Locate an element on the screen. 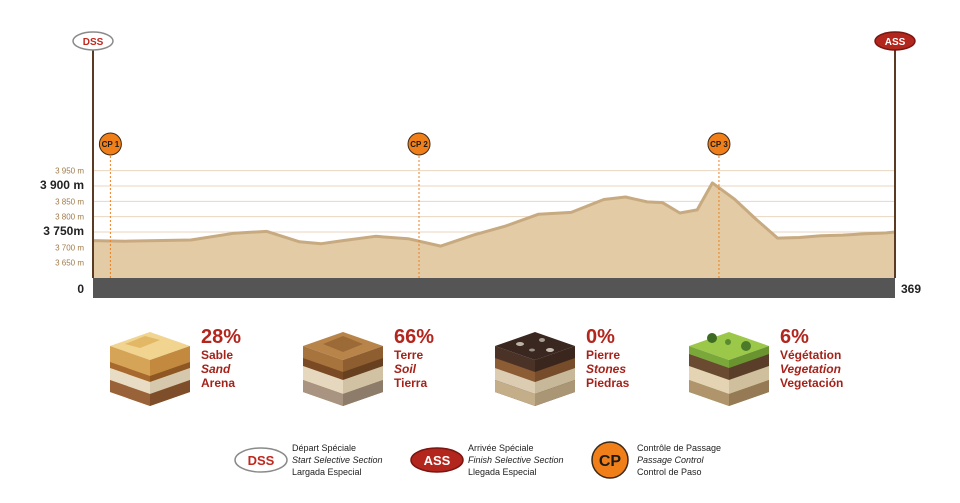 The width and height of the screenshot is (960, 503). terrain-soil-fr: Terre is located at coordinates (409, 355).